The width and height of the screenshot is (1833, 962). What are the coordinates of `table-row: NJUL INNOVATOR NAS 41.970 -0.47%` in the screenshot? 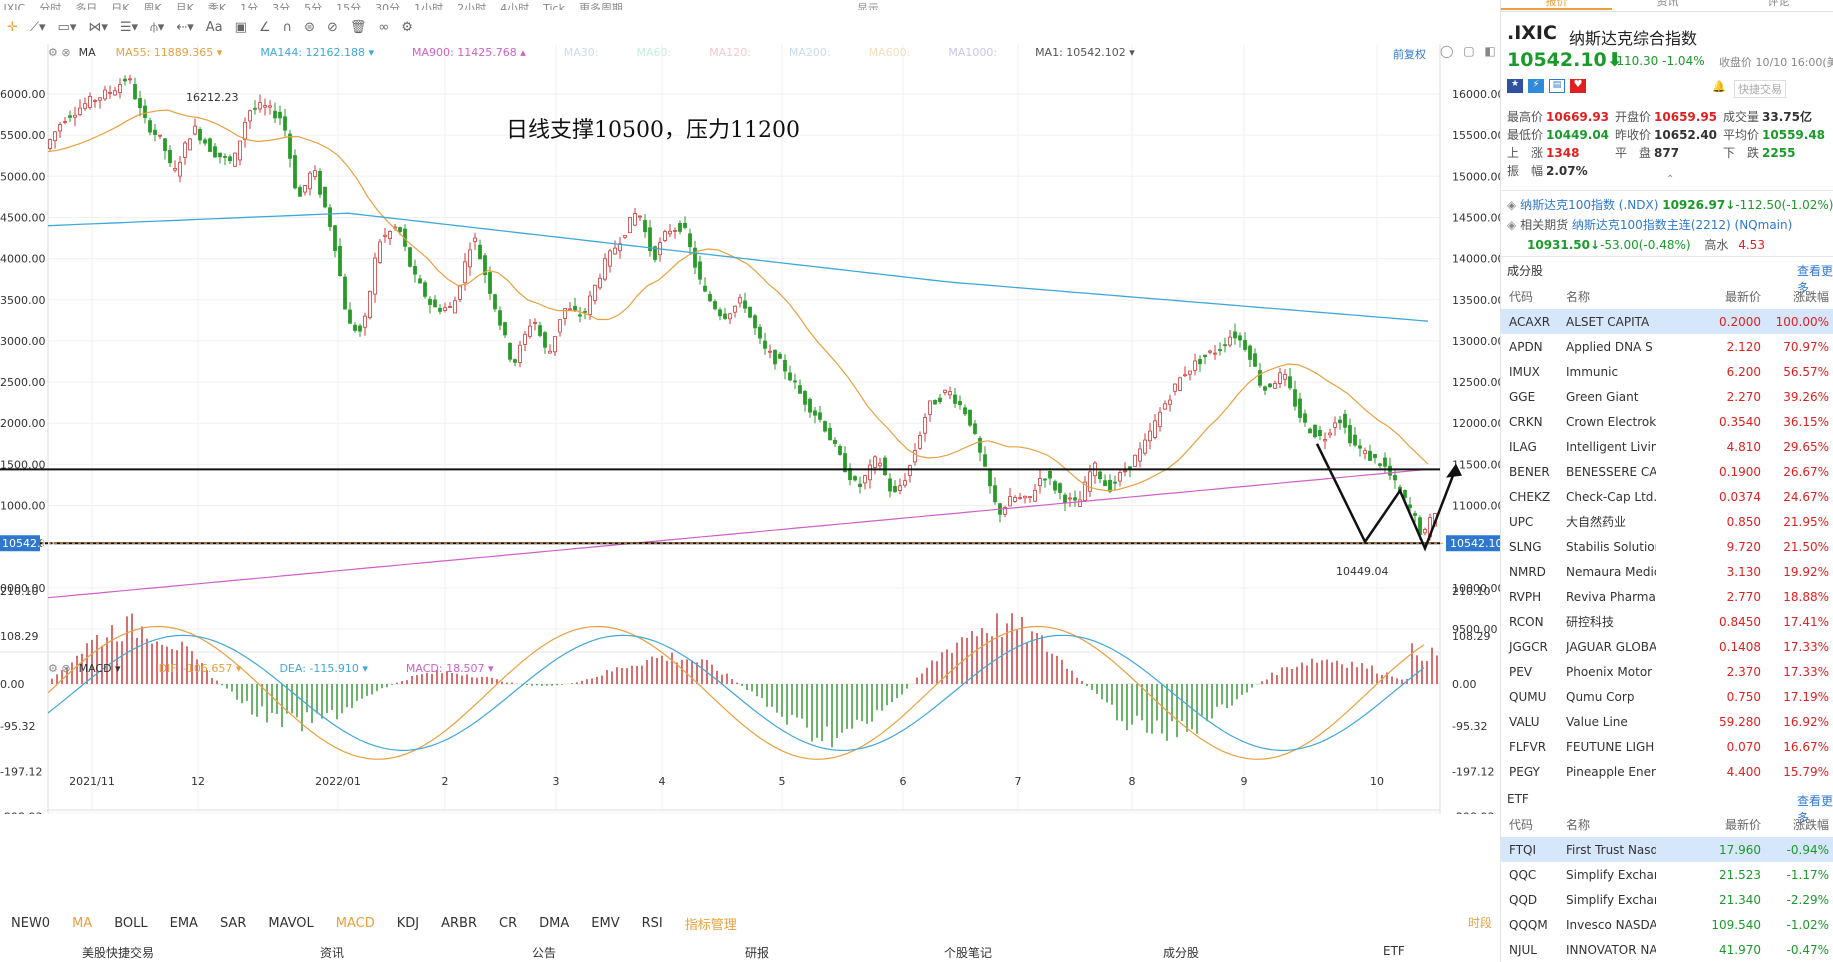 It's located at (1669, 949).